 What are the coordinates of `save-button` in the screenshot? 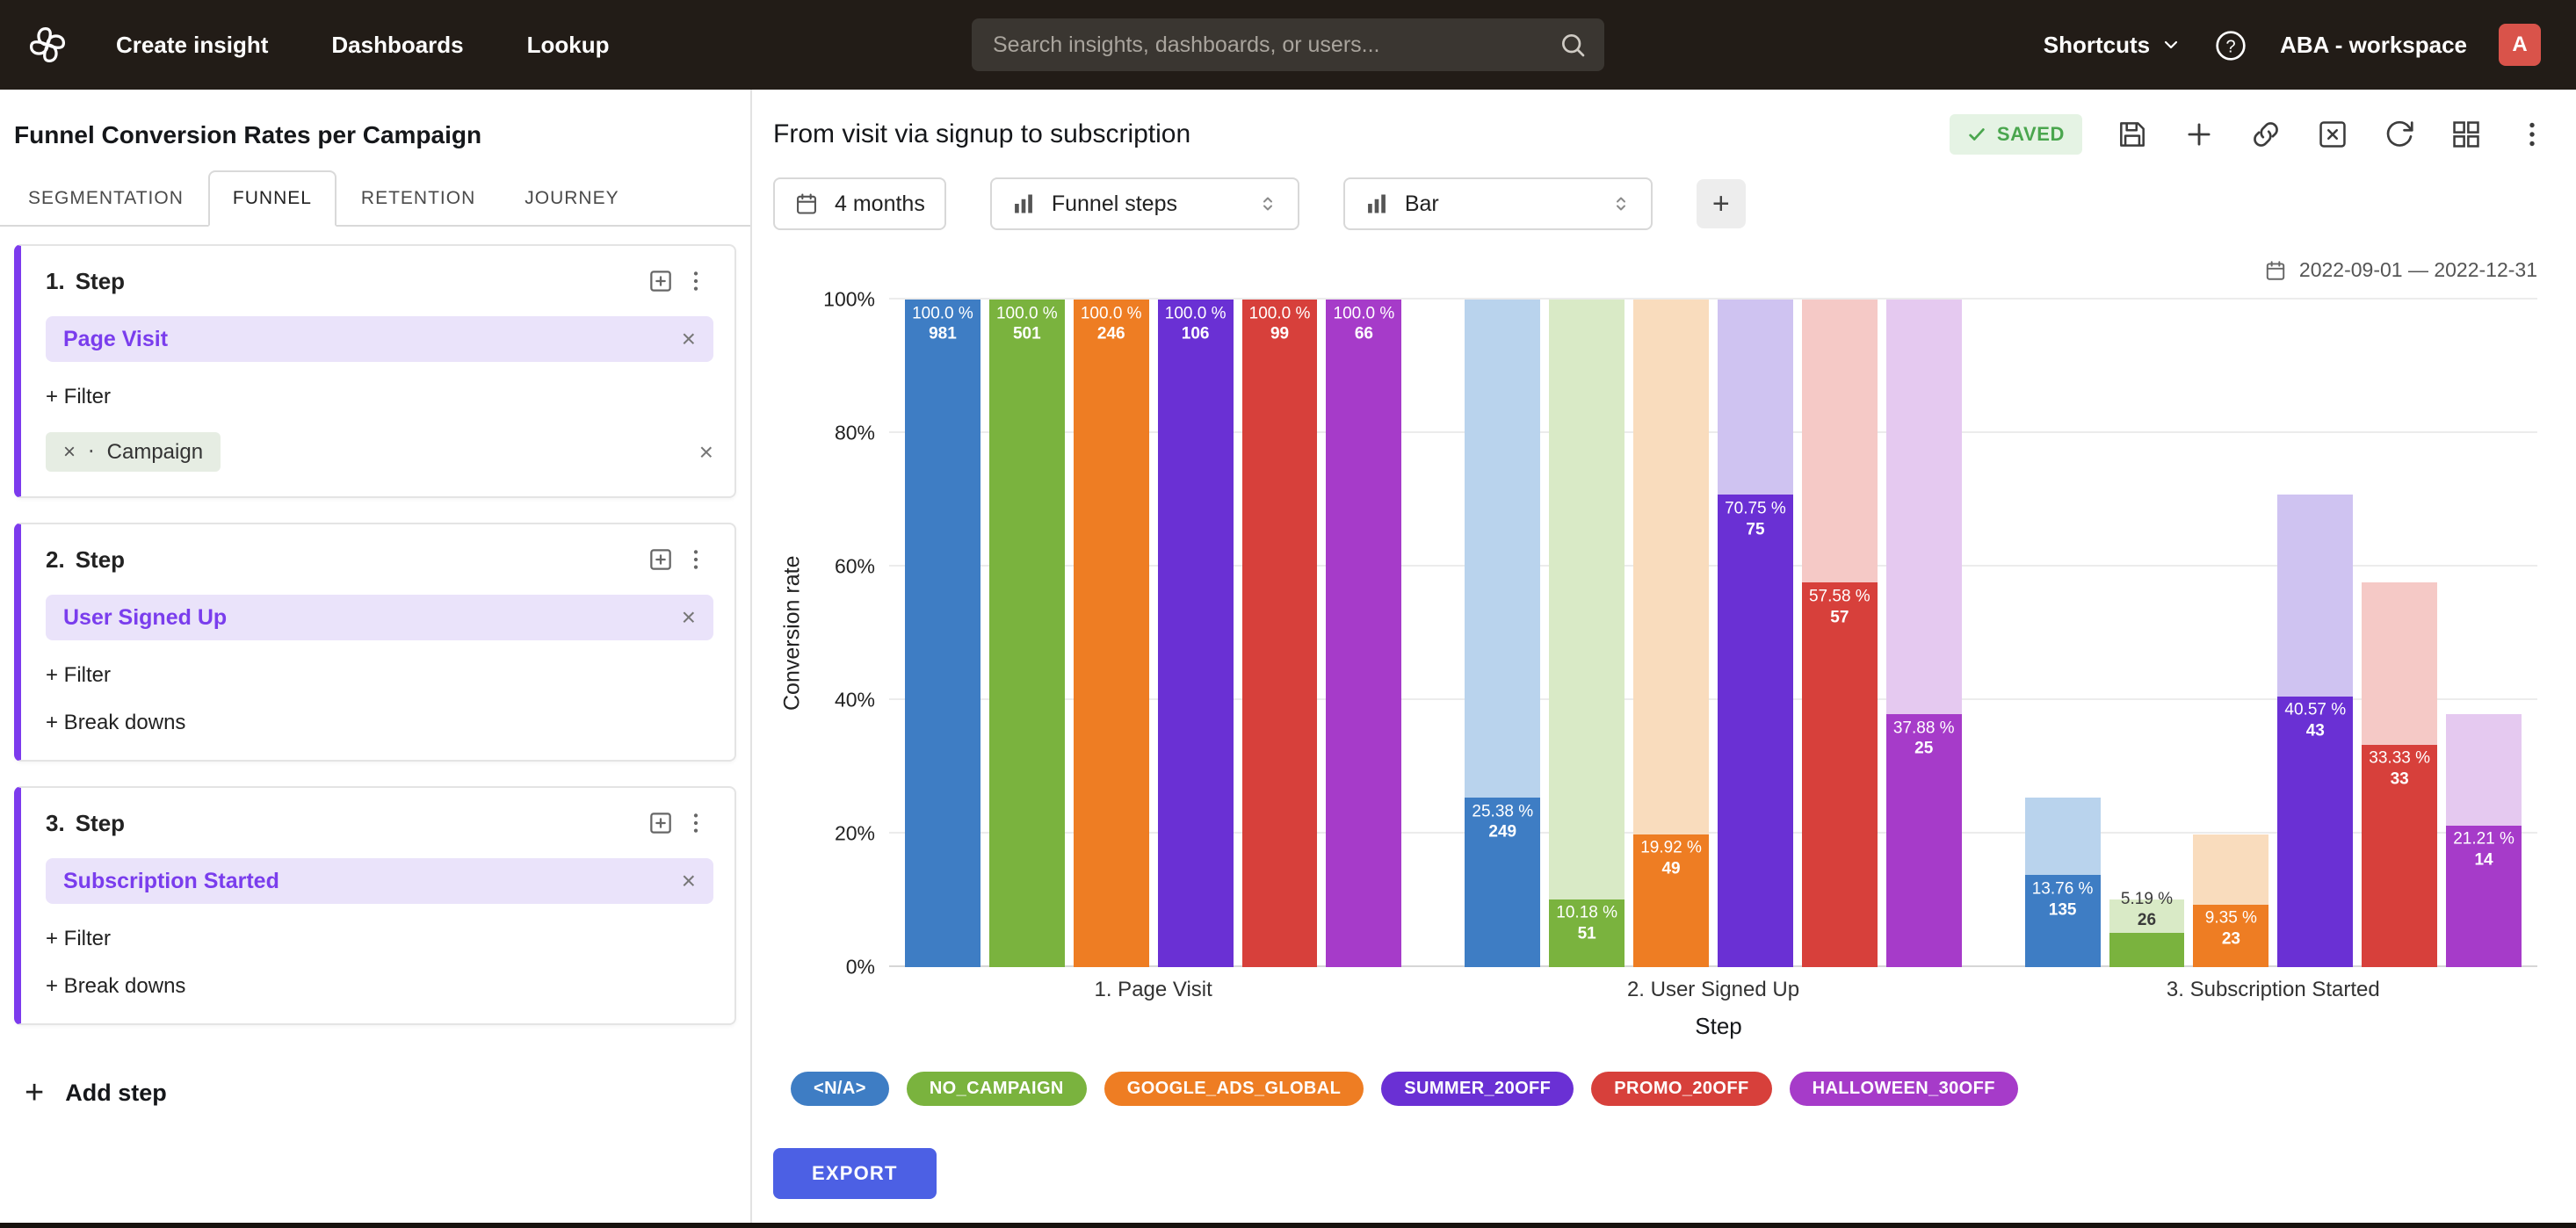 It's located at (2132, 134).